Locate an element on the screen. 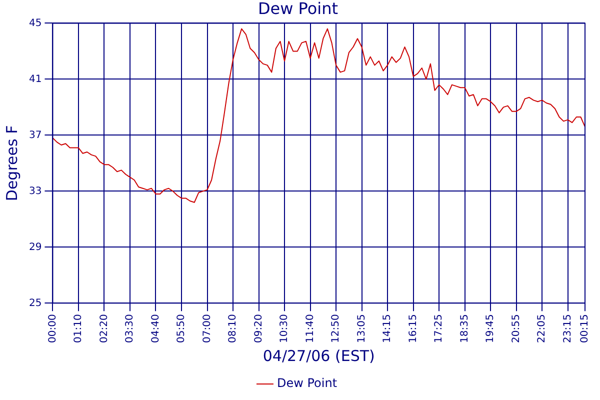 The height and width of the screenshot is (400, 600). x-tick-label: 11:40 is located at coordinates (310, 329).